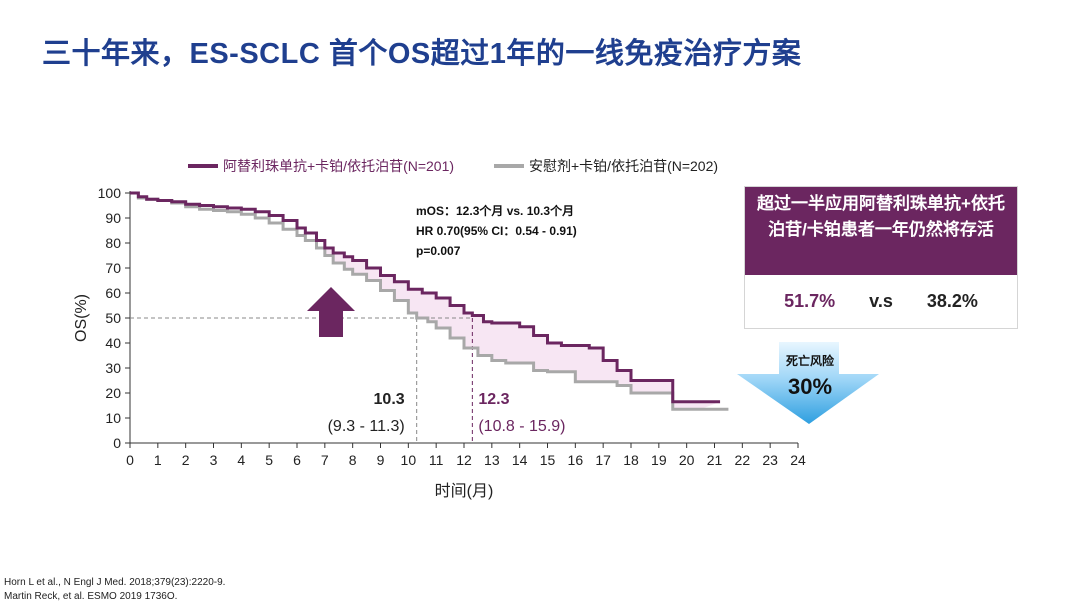 The height and width of the screenshot is (604, 1080). Describe the element at coordinates (113, 218) in the screenshot. I see `y-tick-label: 90` at that location.